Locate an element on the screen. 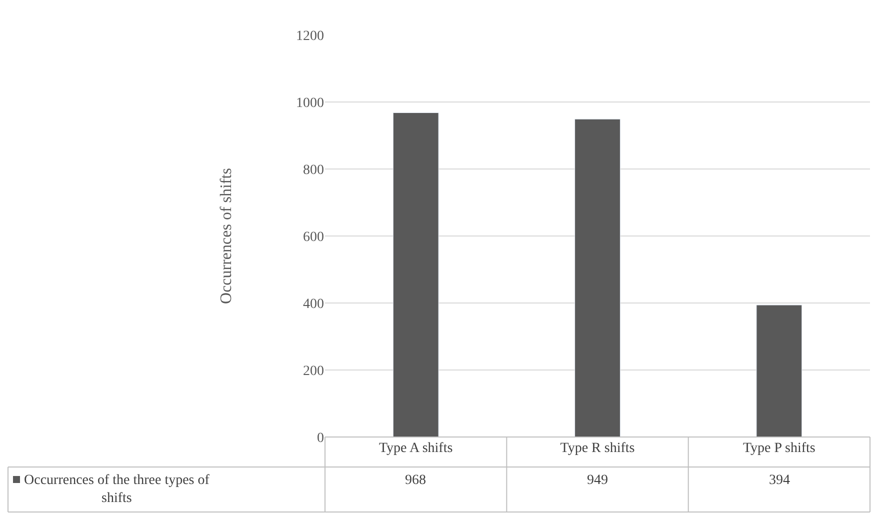 The image size is (878, 522). y-axis-title: Occurrences of shifts is located at coordinates (226, 236).